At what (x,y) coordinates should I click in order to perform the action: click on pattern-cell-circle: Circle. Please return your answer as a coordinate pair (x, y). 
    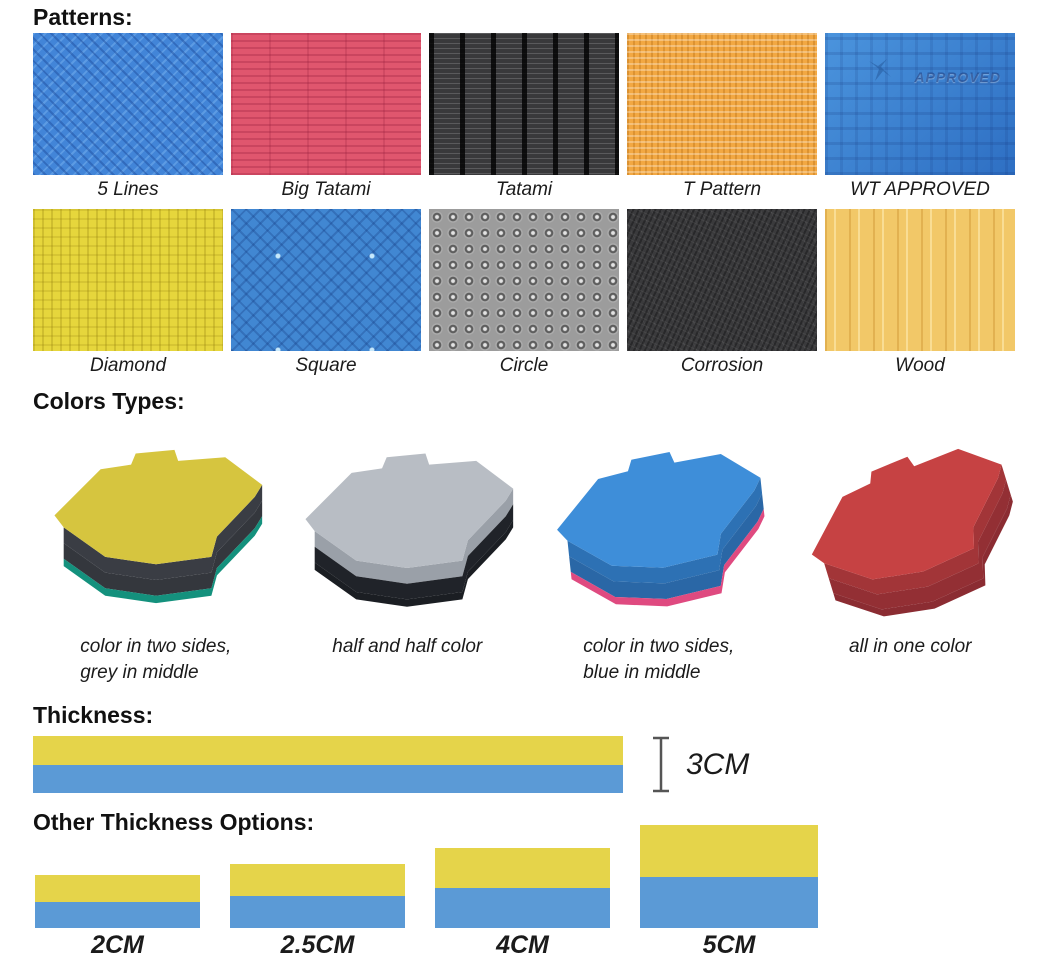
    Looking at the image, I should click on (524, 295).